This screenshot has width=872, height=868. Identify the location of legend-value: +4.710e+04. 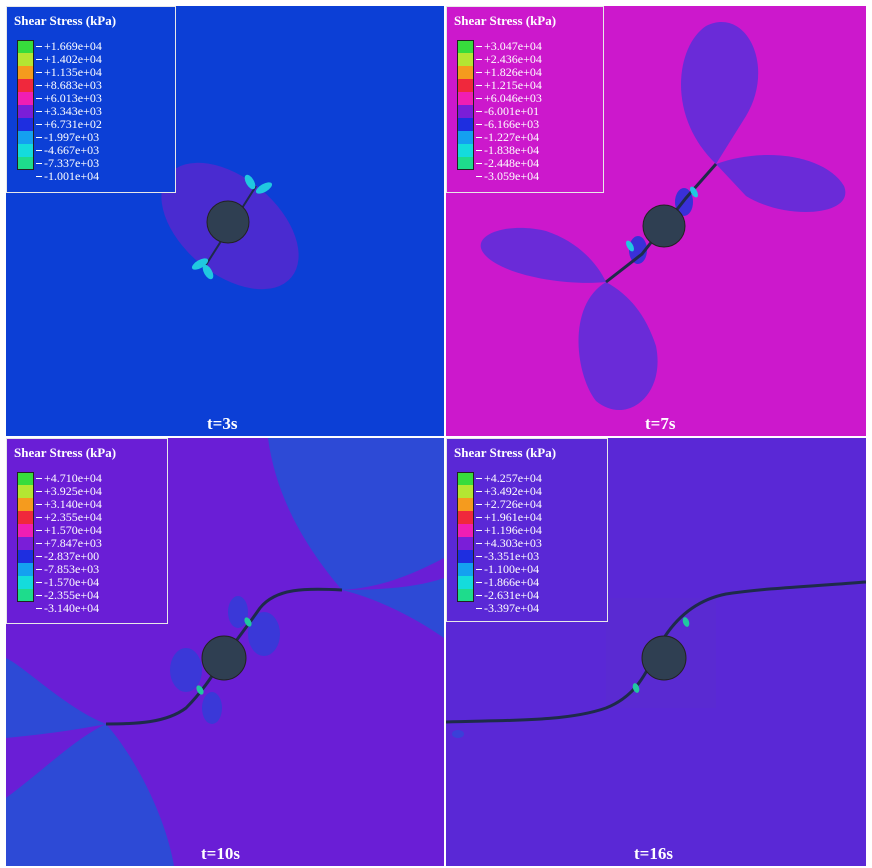
(69, 478).